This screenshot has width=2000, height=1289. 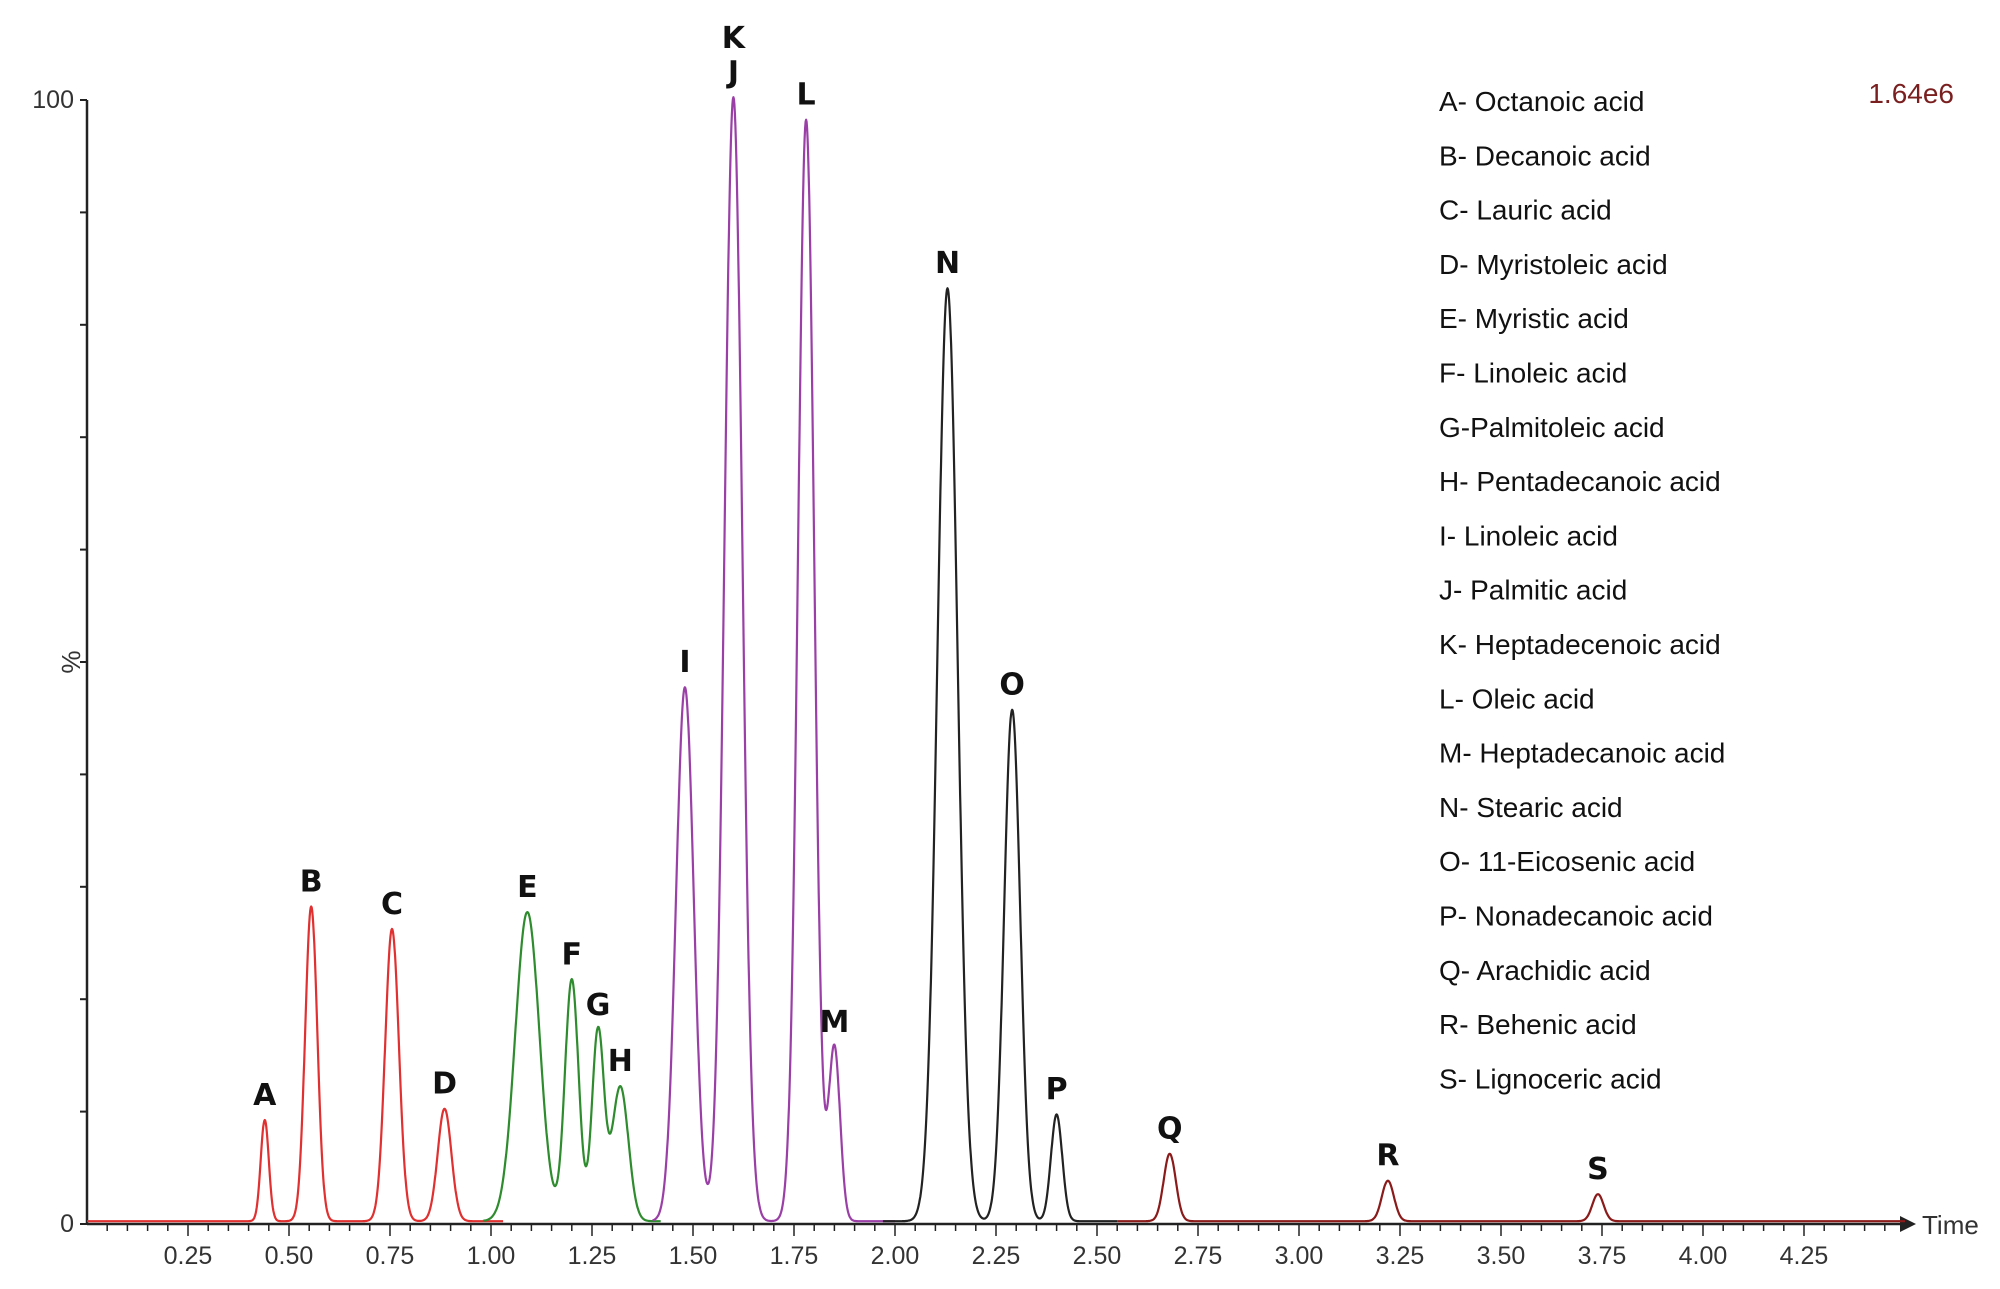 I want to click on x-axis-label: Time, so click(x=1950, y=1225).